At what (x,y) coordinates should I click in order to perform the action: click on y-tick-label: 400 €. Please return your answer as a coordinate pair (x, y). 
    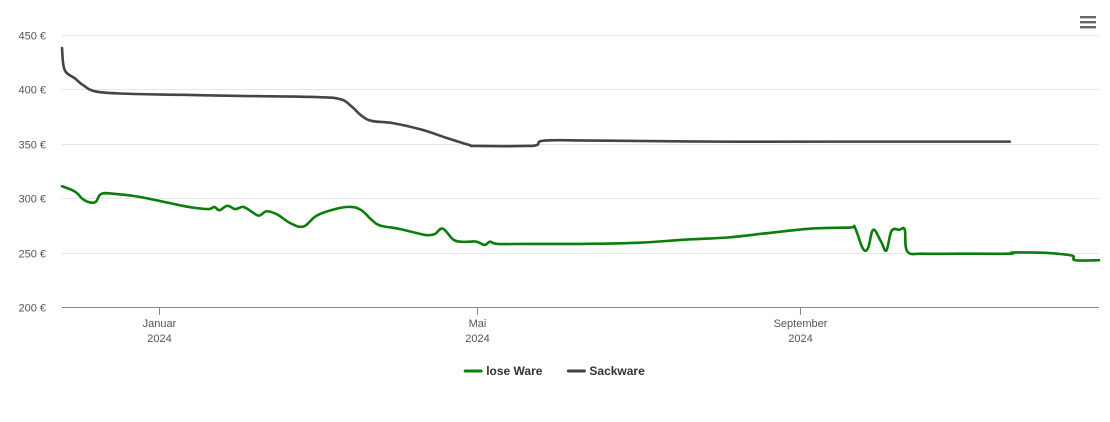
    Looking at the image, I should click on (32, 91).